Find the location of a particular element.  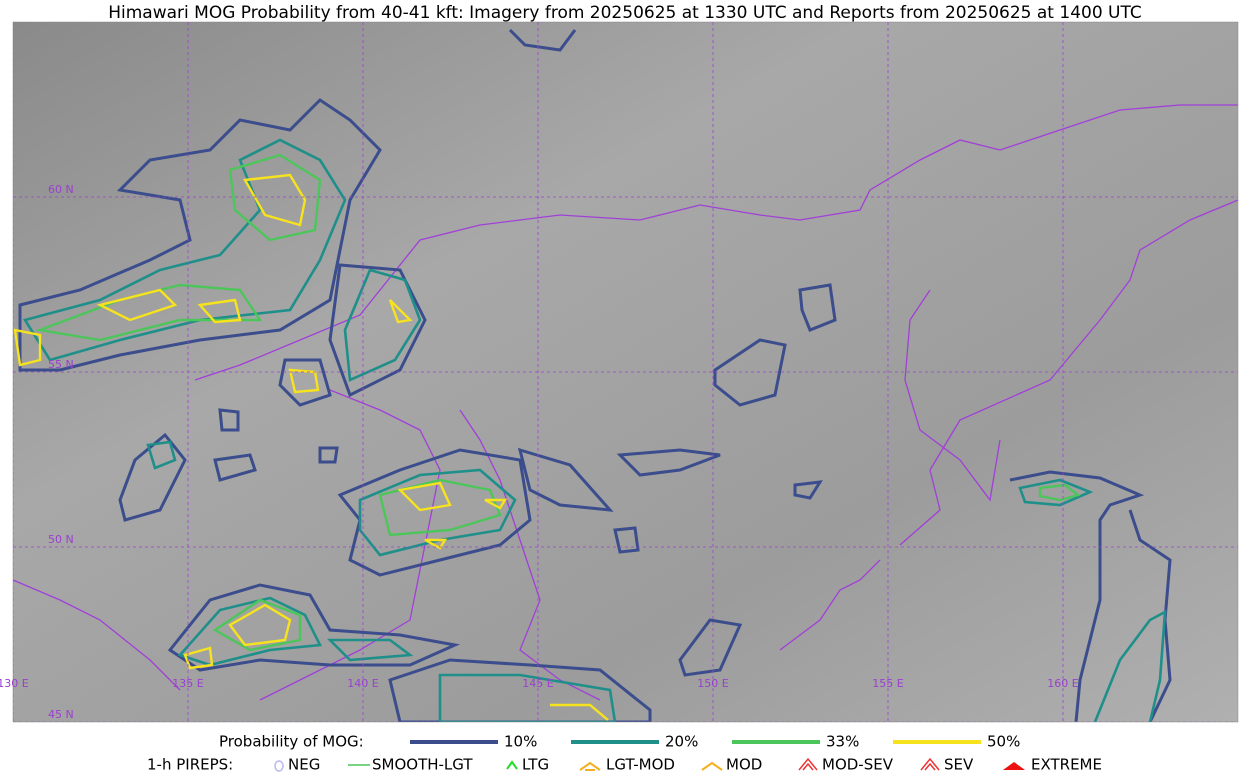

longitude-label: 155 E is located at coordinates (887, 683).